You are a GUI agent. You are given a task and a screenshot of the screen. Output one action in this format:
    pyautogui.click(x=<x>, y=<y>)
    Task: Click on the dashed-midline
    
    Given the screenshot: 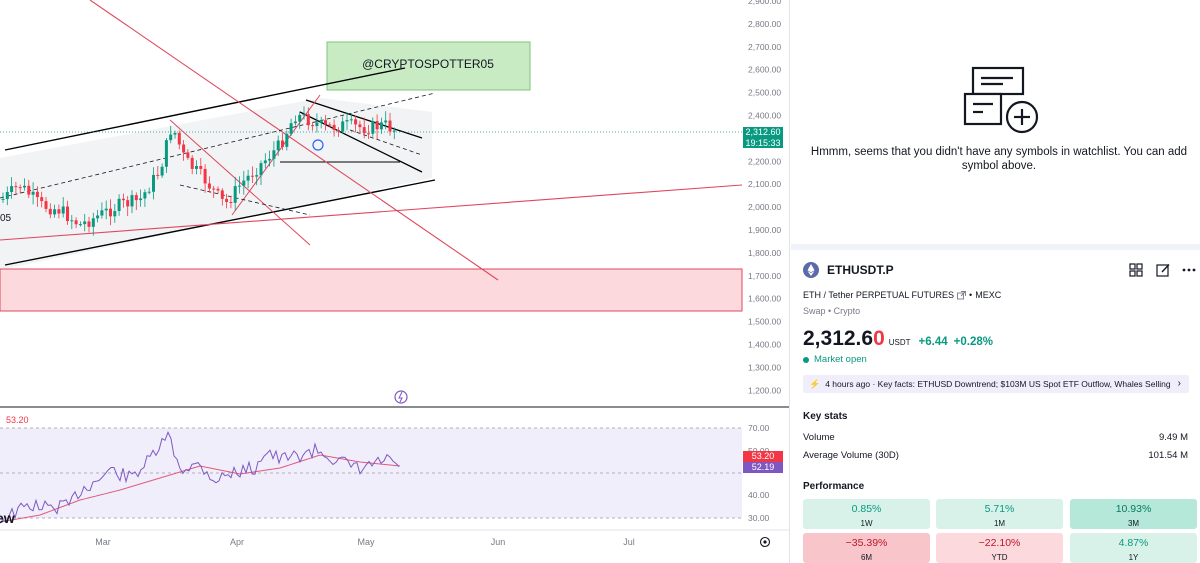 What is the action you would take?
    pyautogui.click(x=245, y=200)
    